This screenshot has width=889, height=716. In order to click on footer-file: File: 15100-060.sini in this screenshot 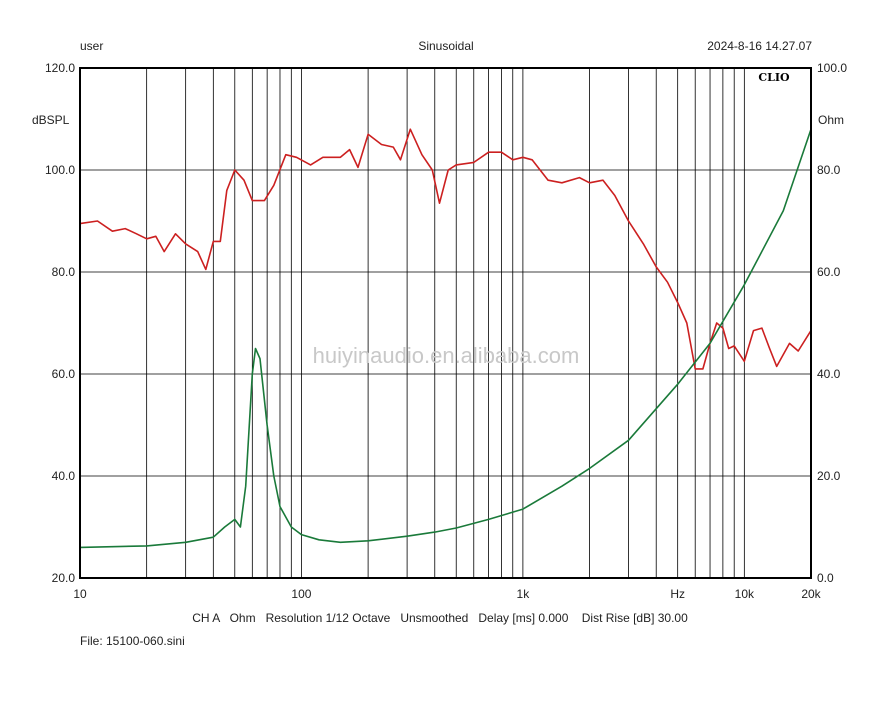, I will do `click(132, 641)`.